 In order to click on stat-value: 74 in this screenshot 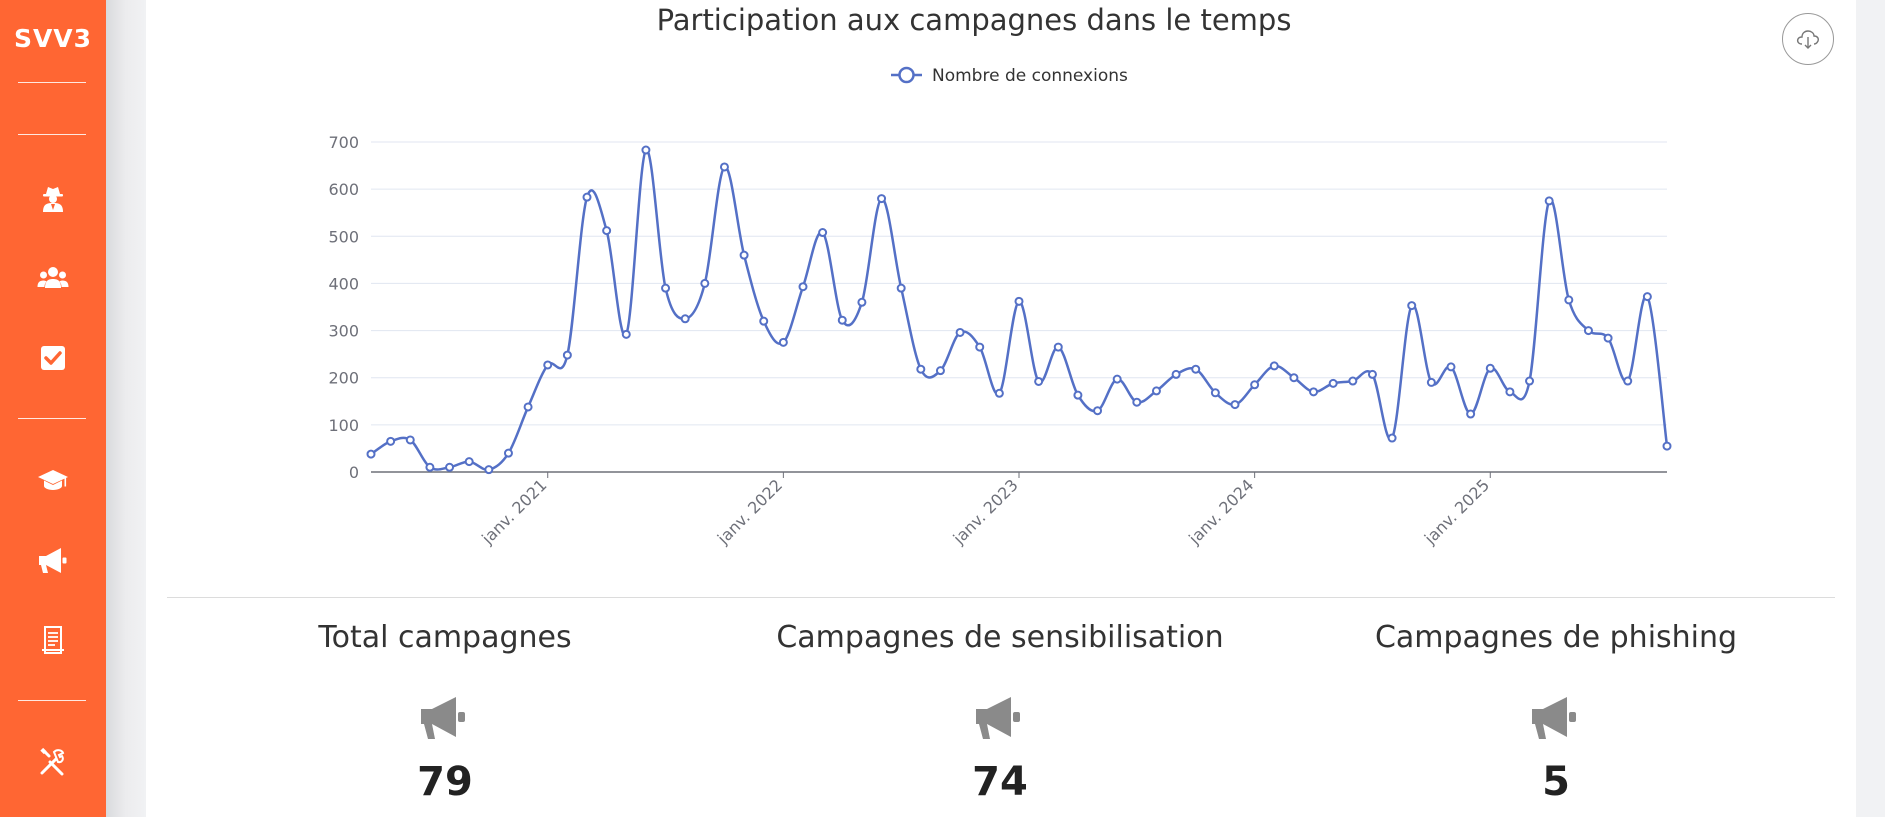, I will do `click(1000, 782)`.